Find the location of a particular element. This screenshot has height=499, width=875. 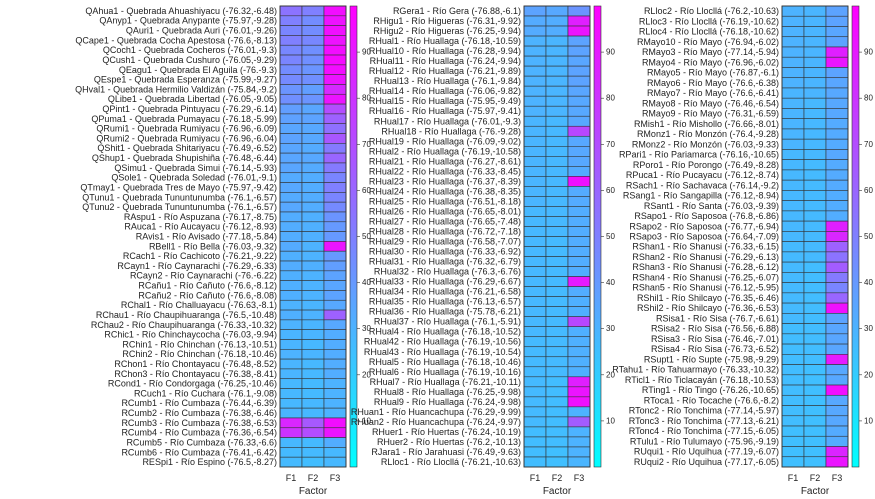

row-label: RHual27 - Río Huallaga (-76.65,-7.48) is located at coordinates (445, 221).